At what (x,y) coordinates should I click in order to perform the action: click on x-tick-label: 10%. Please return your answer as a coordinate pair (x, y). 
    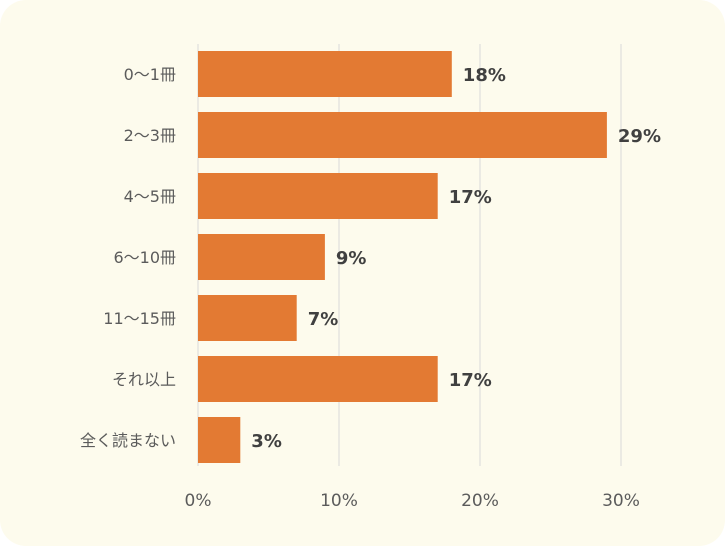
    Looking at the image, I should click on (339, 501).